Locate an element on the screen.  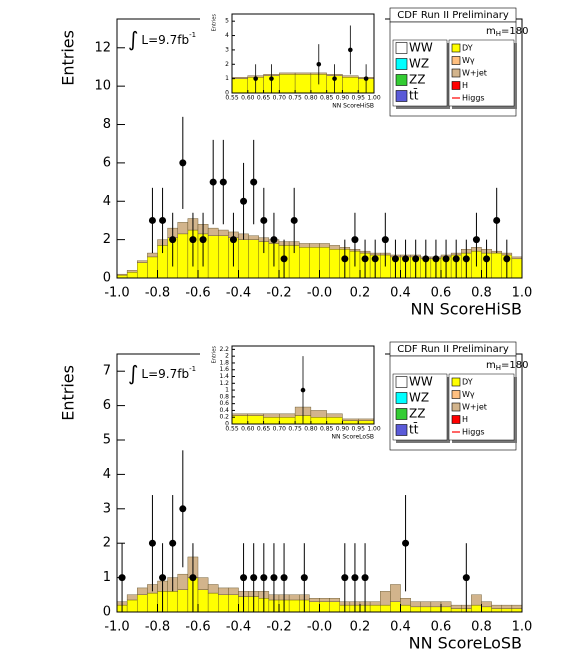
lumi-text: L=9.7fb is located at coordinates (165, 374).